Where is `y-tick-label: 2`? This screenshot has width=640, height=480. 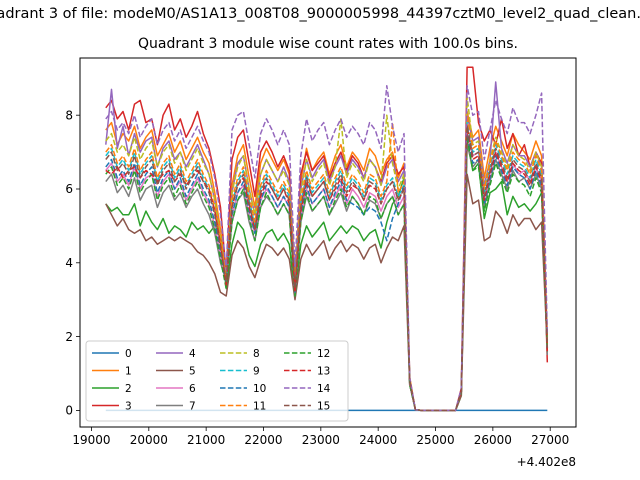
y-tick-label: 2 is located at coordinates (69, 337).